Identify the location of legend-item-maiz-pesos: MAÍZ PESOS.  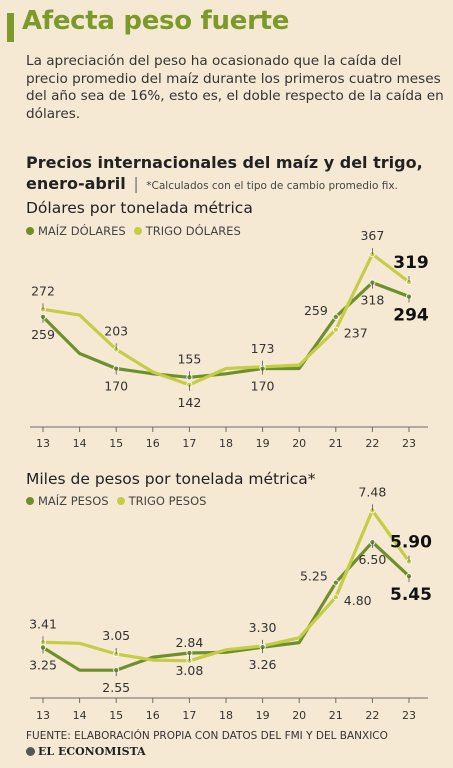
(67, 501).